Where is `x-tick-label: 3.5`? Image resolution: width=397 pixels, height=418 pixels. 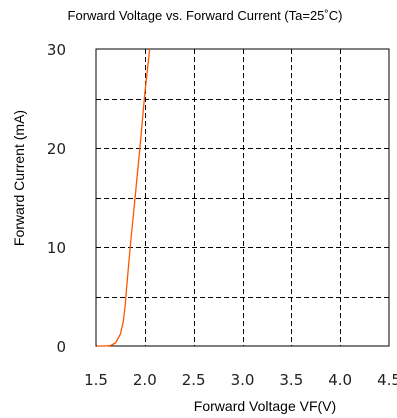 x-tick-label: 3.5 is located at coordinates (291, 380).